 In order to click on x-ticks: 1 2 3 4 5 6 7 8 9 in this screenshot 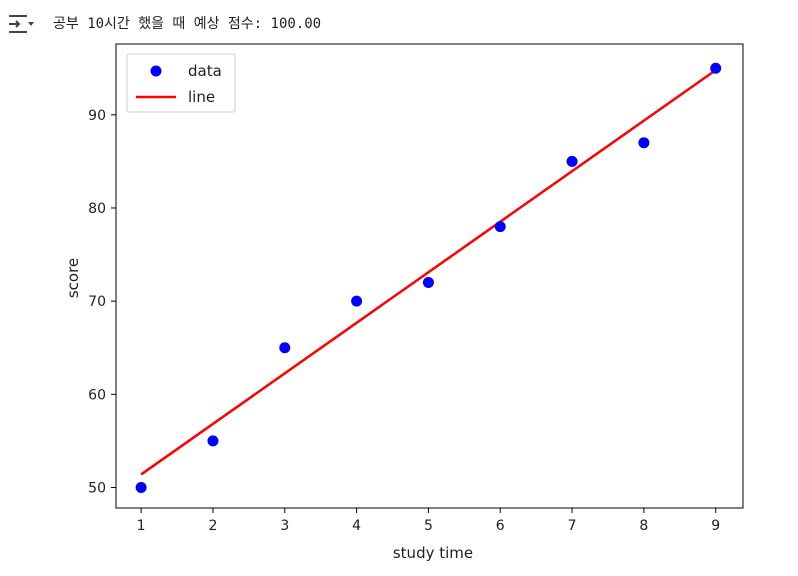, I will do `click(428, 521)`.